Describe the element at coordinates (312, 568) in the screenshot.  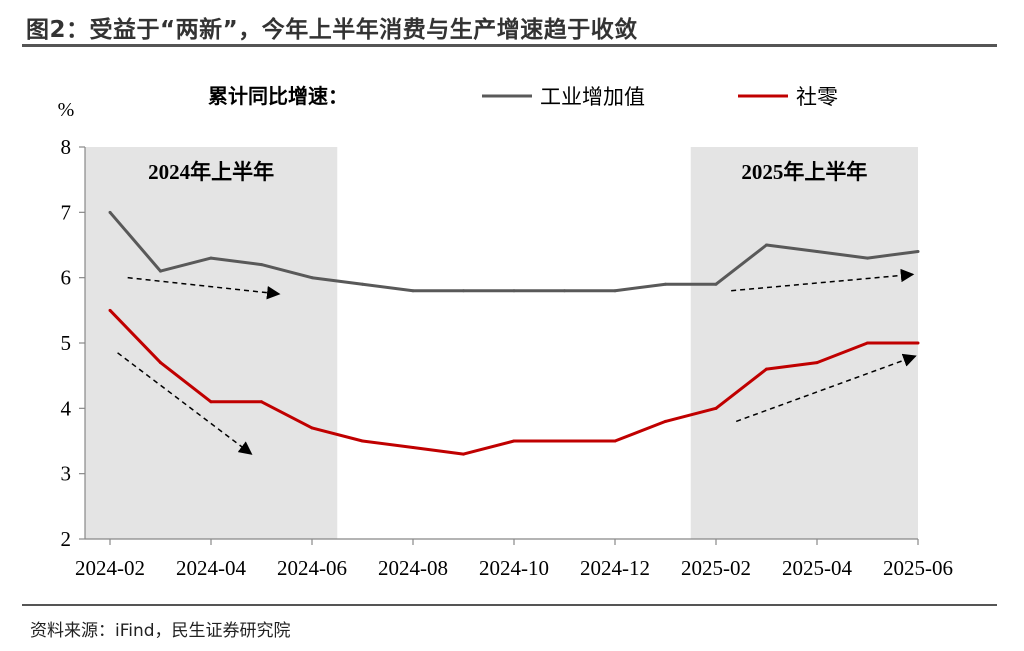
I see `x-tick-label: 2024-06` at that location.